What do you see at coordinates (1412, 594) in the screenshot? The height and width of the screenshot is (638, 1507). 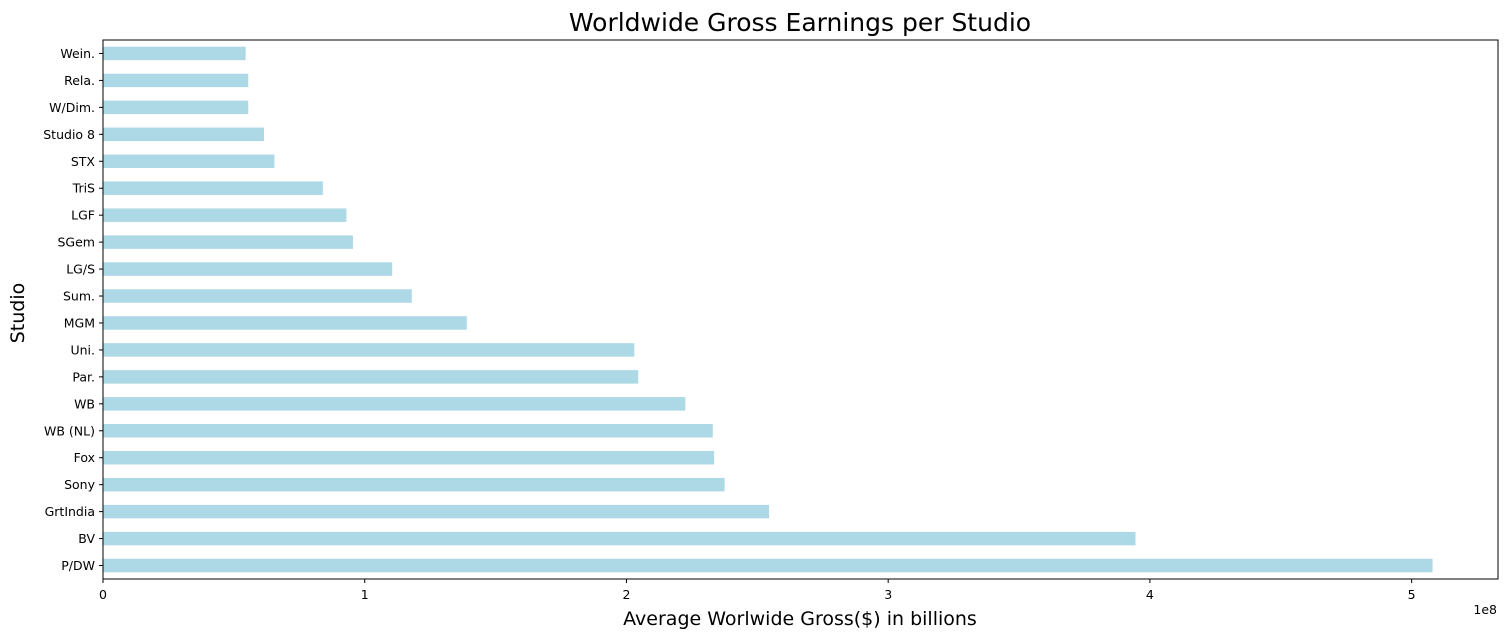 I see `x-tick-label: 5` at bounding box center [1412, 594].